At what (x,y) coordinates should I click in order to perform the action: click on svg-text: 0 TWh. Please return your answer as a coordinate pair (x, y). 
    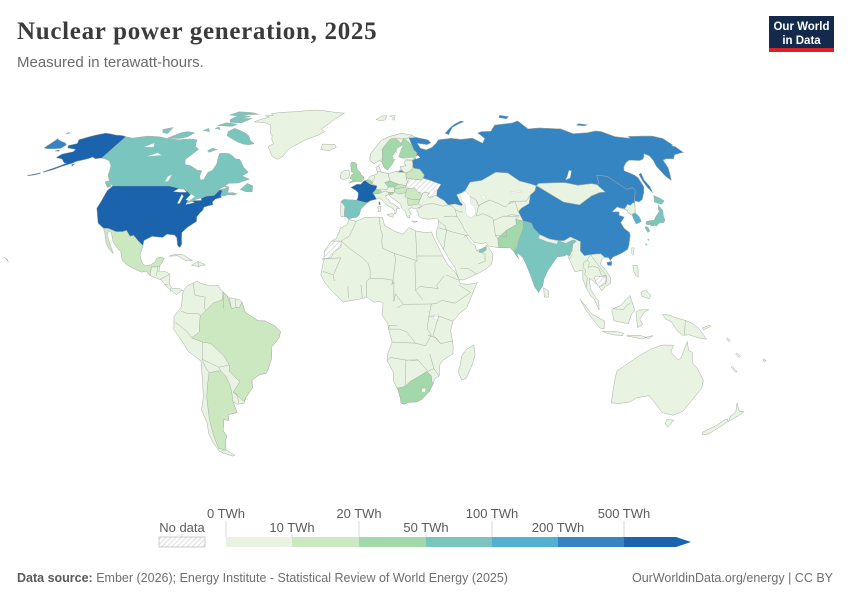
    Looking at the image, I should click on (226, 513).